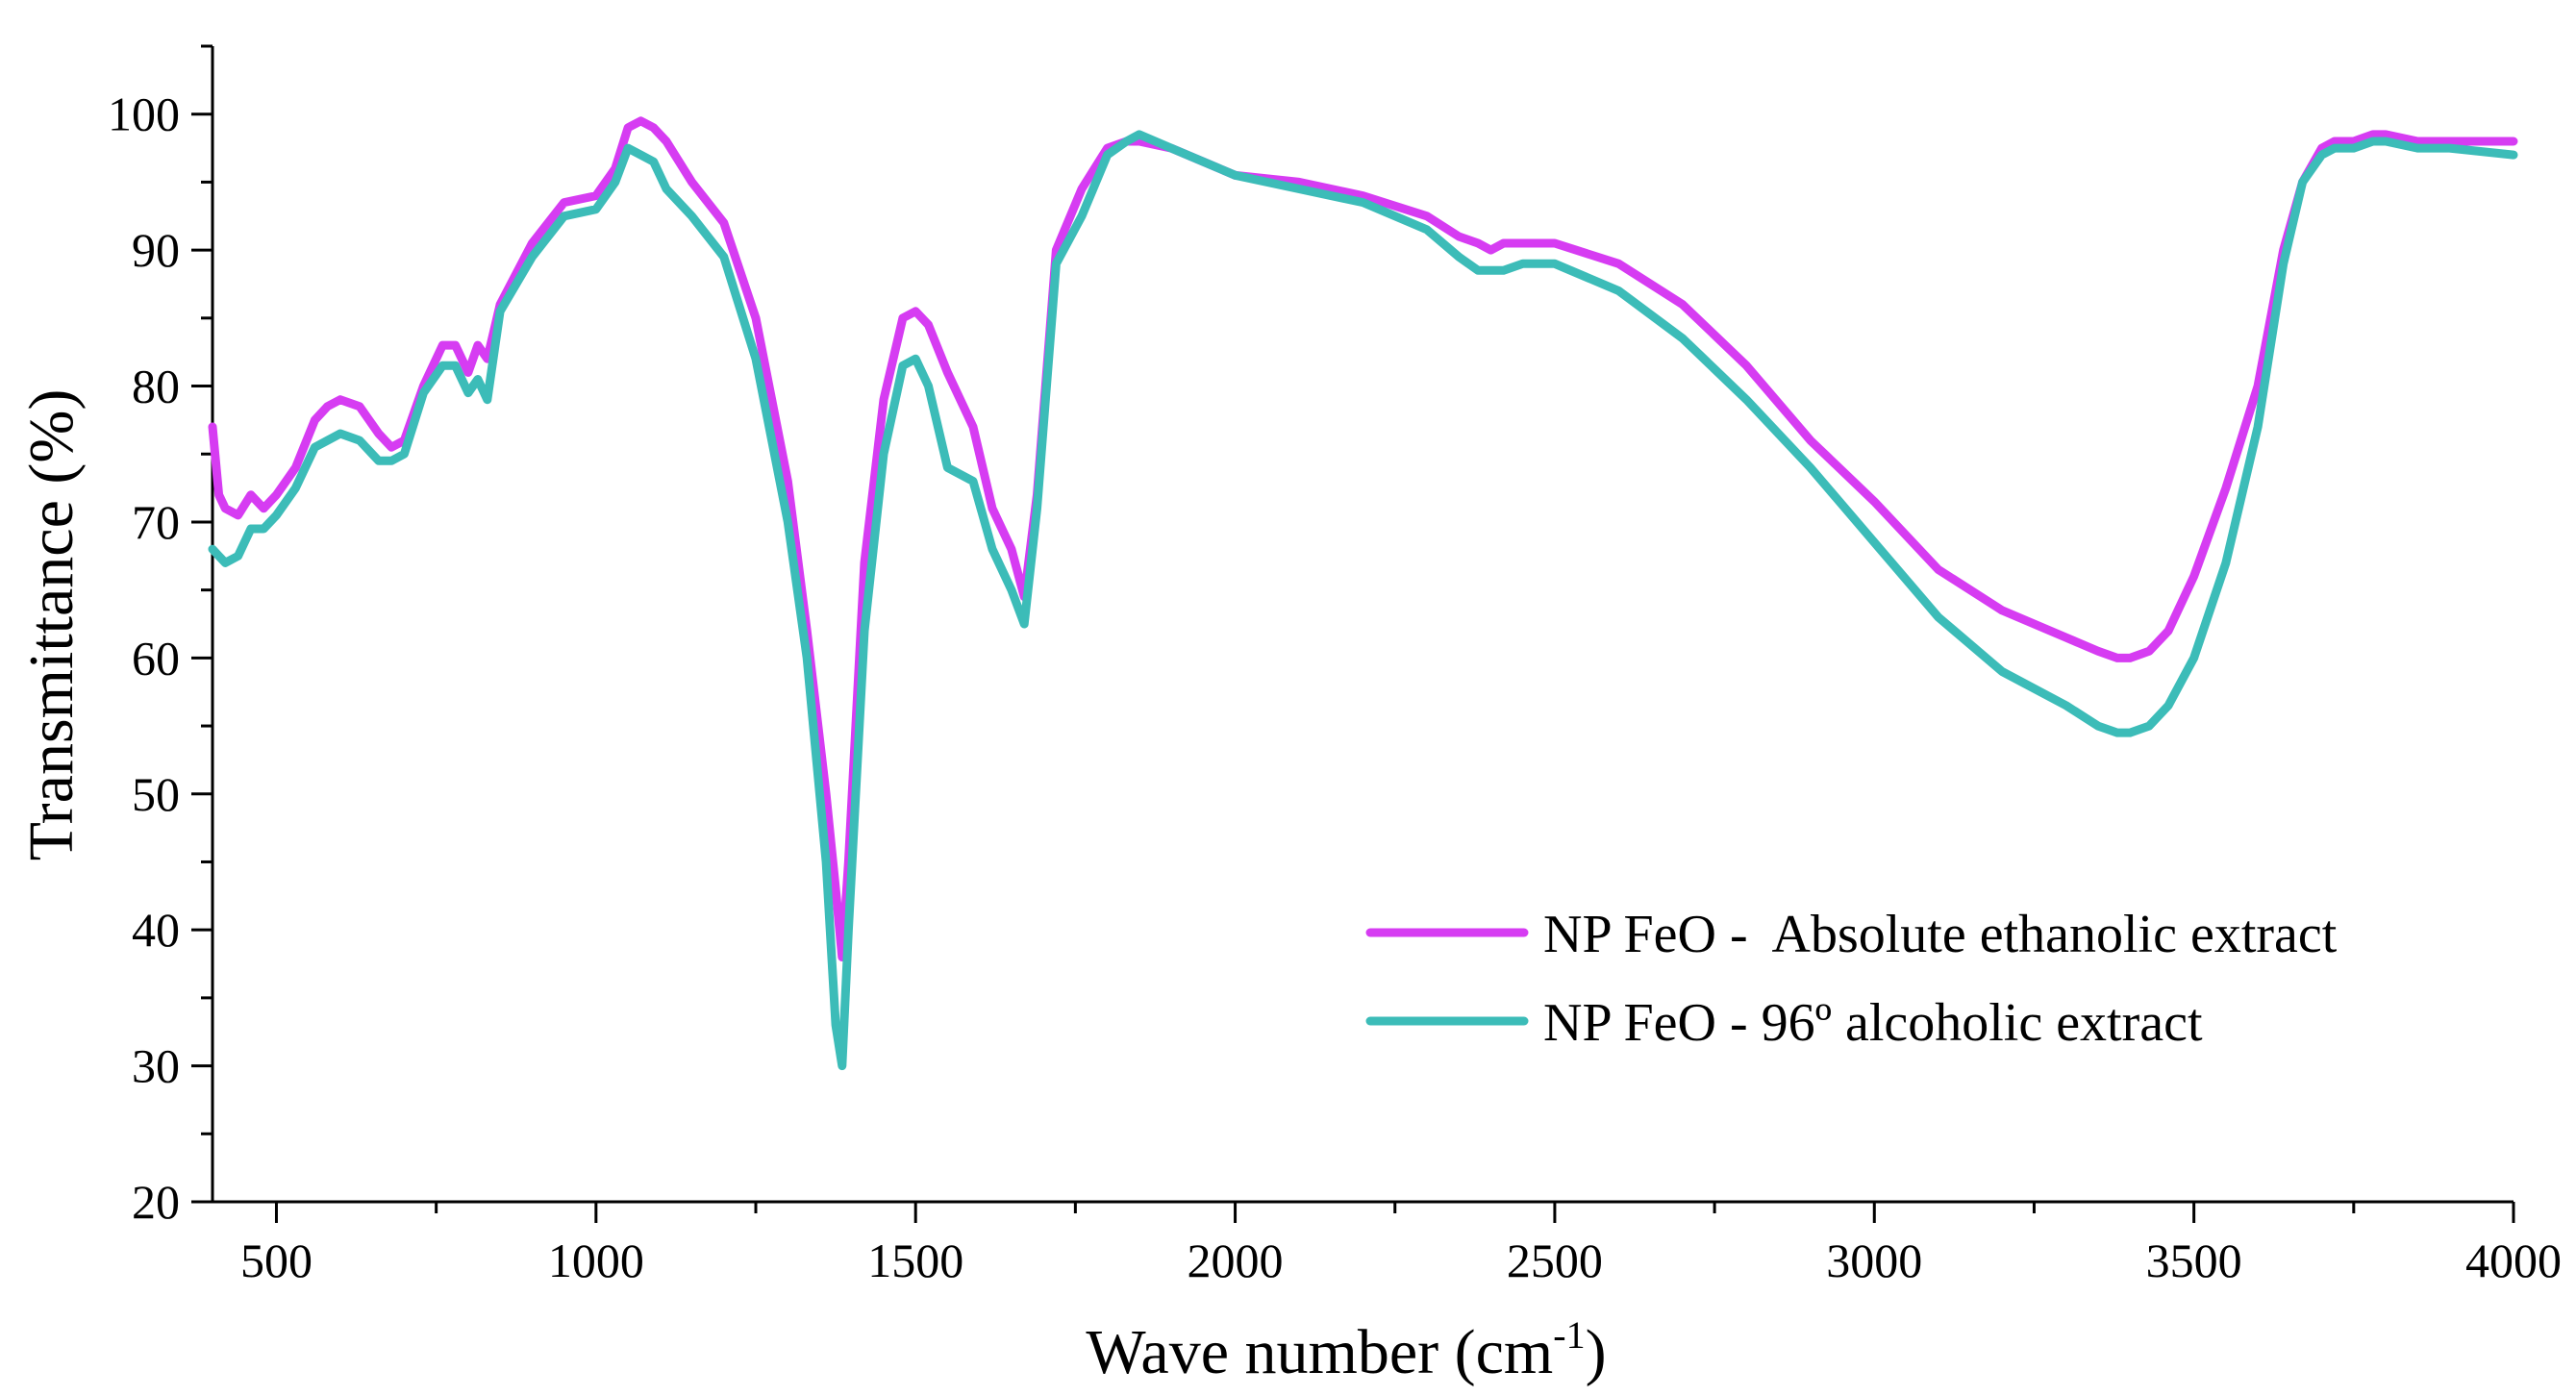  Describe the element at coordinates (1236, 1260) in the screenshot. I see `x-tick-label-2000: 2000` at that location.